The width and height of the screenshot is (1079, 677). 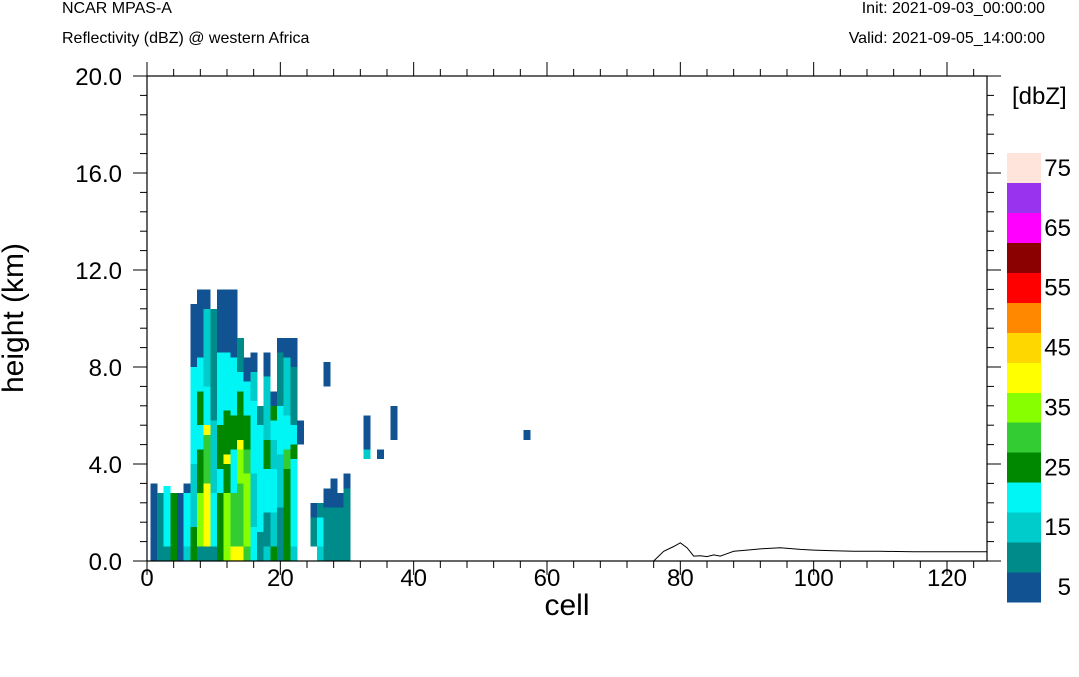 What do you see at coordinates (567, 552) in the screenshot?
I see `terrain-line` at bounding box center [567, 552].